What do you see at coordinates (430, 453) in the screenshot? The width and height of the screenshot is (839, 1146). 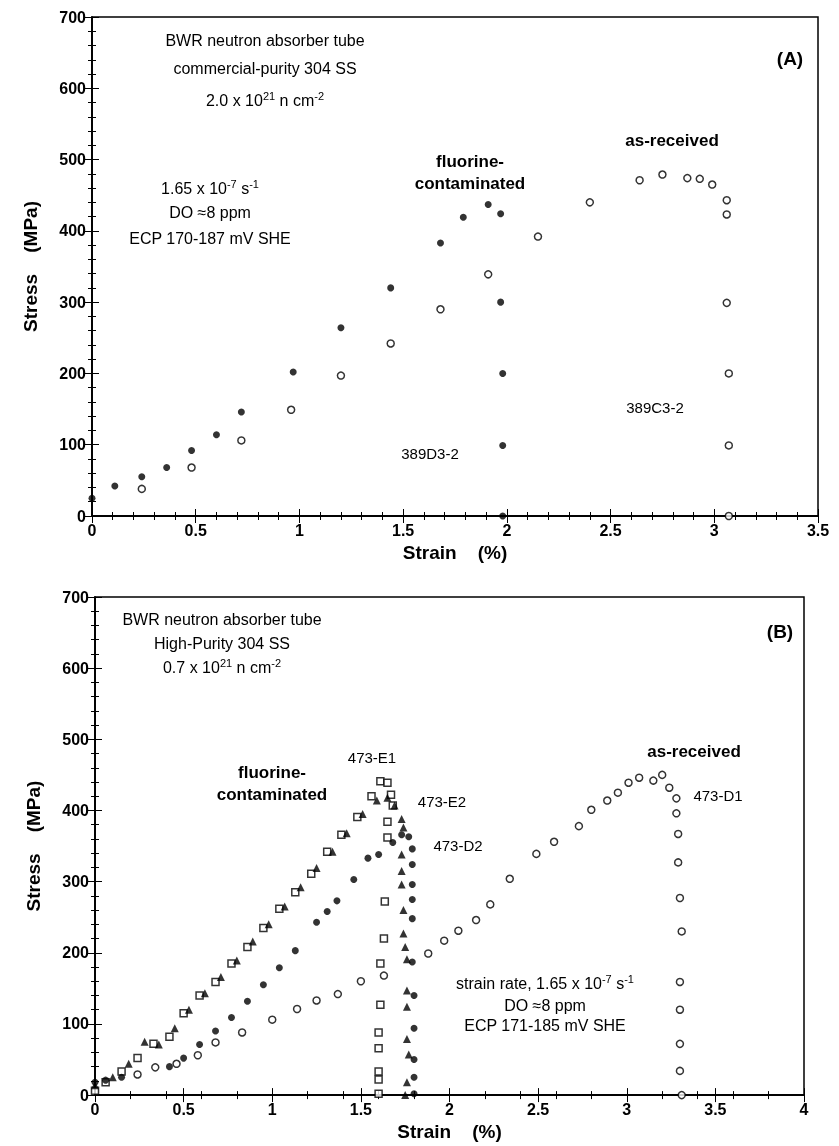 I see `annotation: 389D3-2` at bounding box center [430, 453].